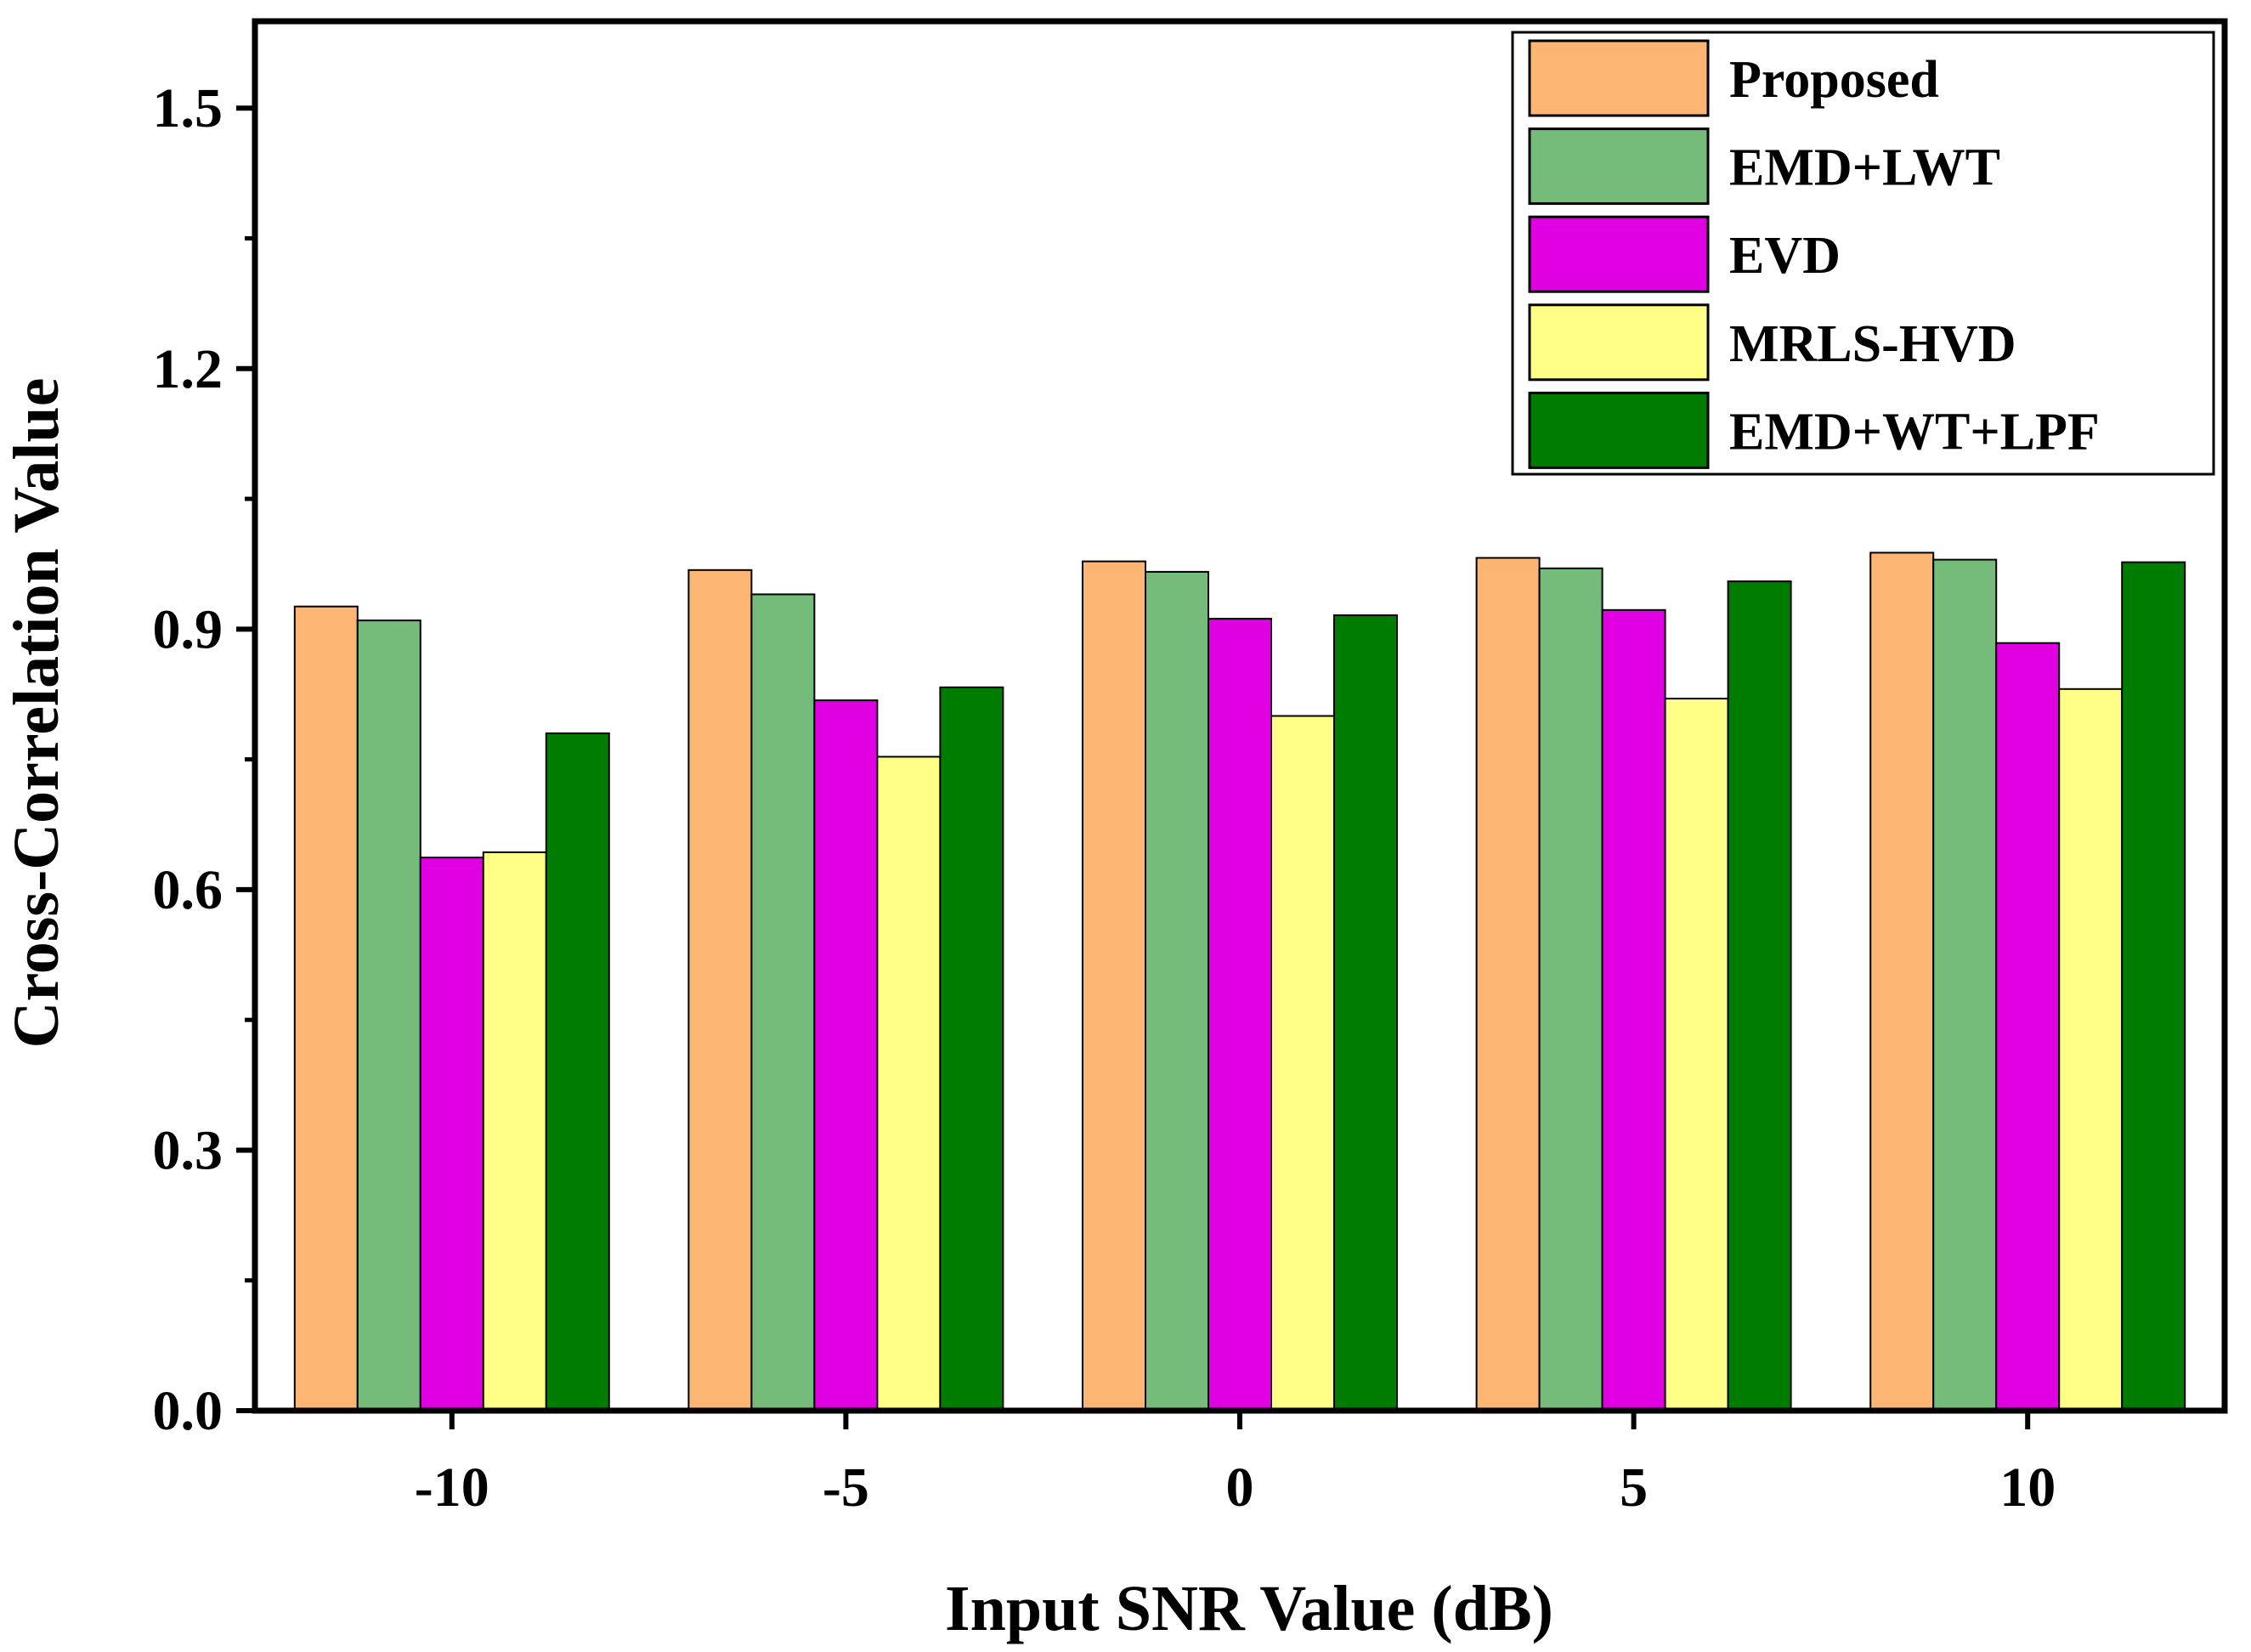 This screenshot has width=2251, height=1652. Describe the element at coordinates (1634, 1488) in the screenshot. I see `x-tick-label: 5` at that location.